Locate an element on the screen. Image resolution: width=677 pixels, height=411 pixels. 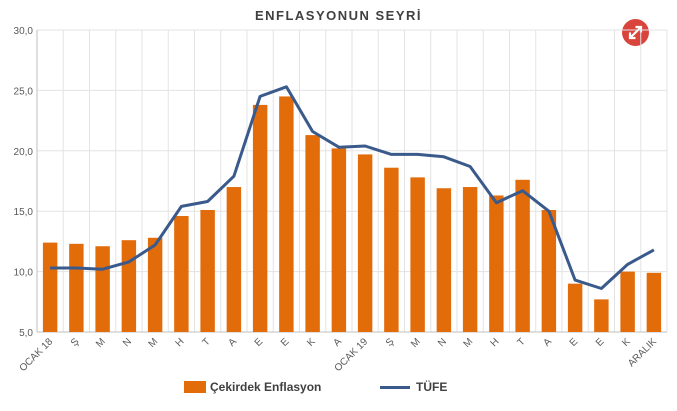
y-tick-label: 25,0 is located at coordinates (24, 91).